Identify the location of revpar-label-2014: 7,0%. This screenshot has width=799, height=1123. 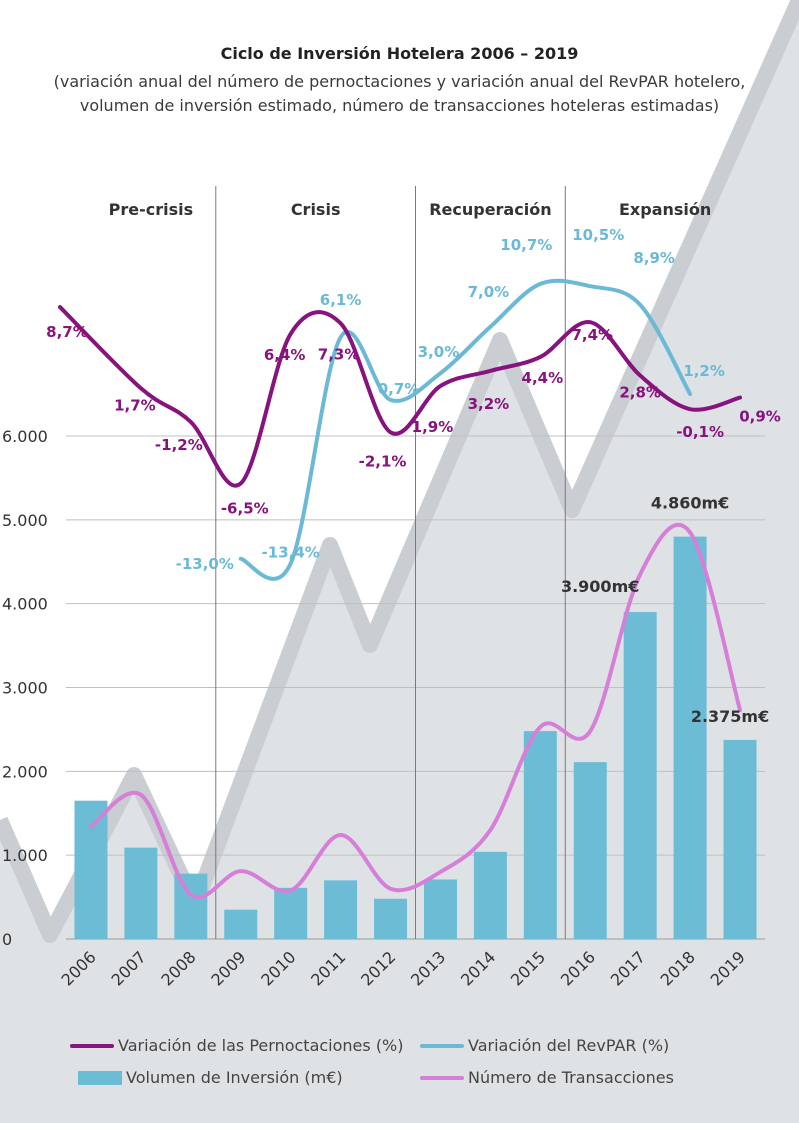
(489, 292).